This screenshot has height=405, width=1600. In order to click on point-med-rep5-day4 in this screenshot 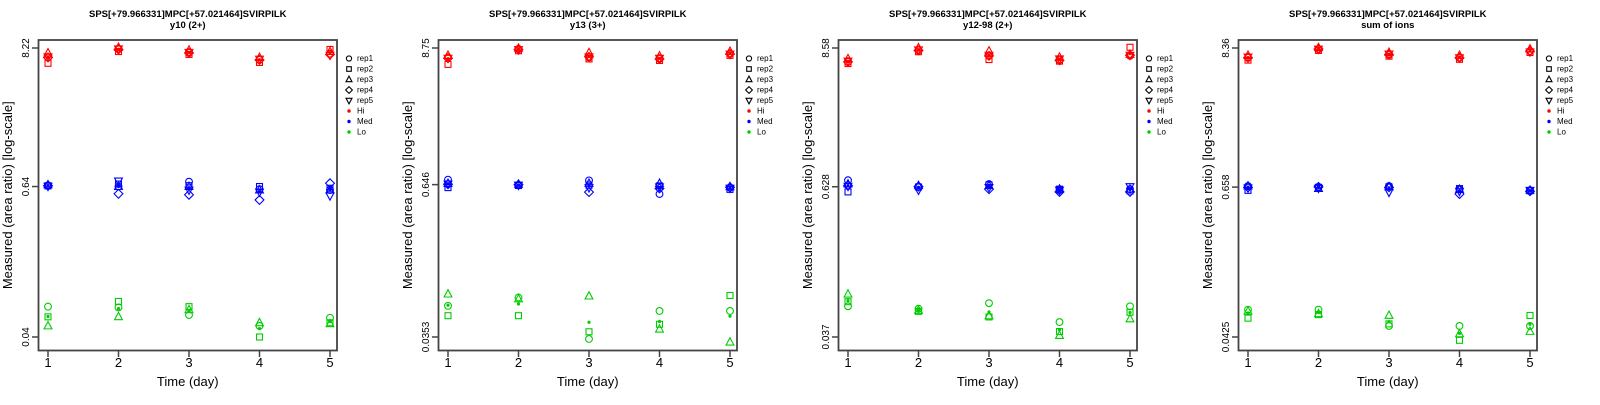, I will do `click(659, 188)`.